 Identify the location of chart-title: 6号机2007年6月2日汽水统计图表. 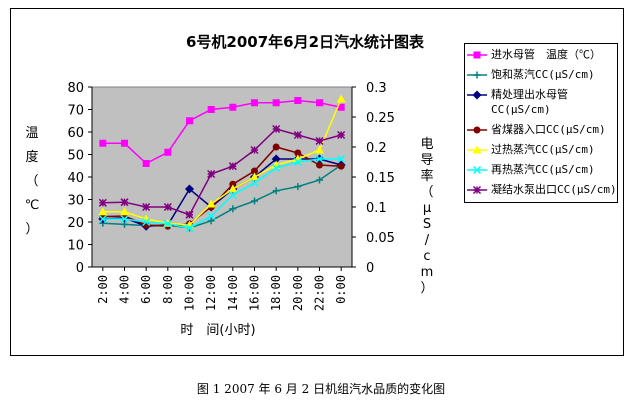
(305, 42).